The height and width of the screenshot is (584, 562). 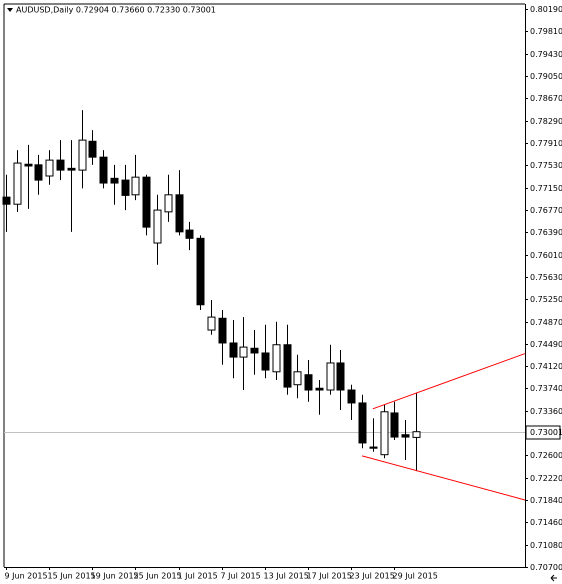 What do you see at coordinates (546, 500) in the screenshot?
I see `y-tick-label: 0.71840` at bounding box center [546, 500].